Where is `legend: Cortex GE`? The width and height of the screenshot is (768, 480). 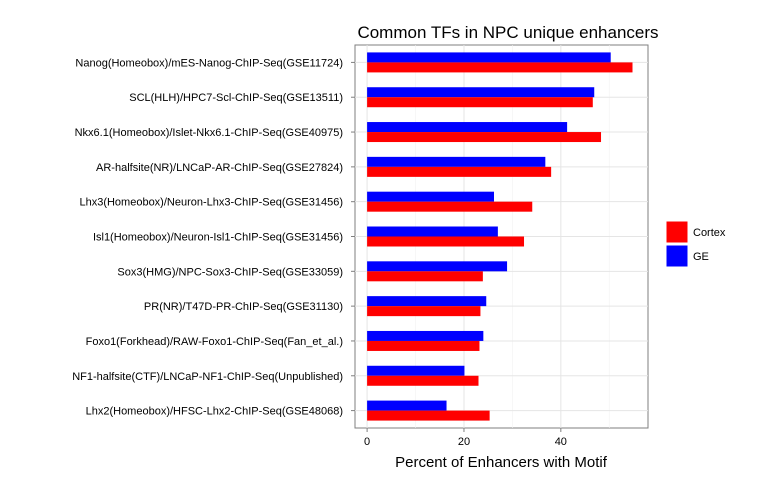 legend: Cortex GE is located at coordinates (695, 244).